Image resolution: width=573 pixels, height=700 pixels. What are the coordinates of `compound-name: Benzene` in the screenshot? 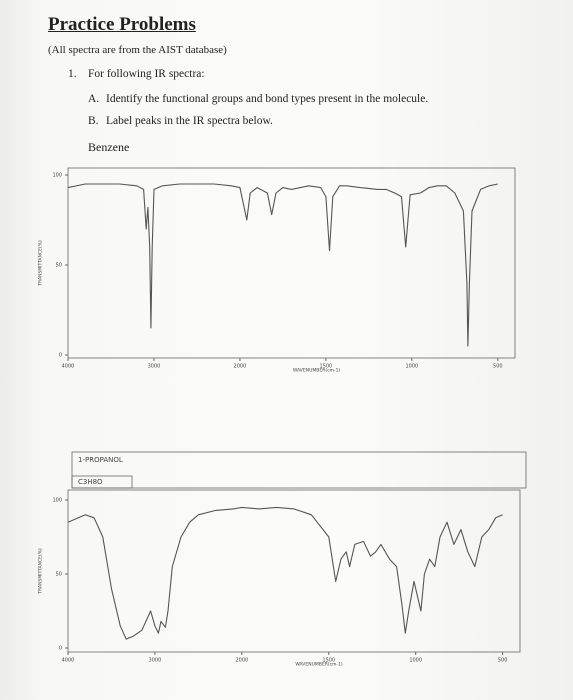 It's located at (109, 147).